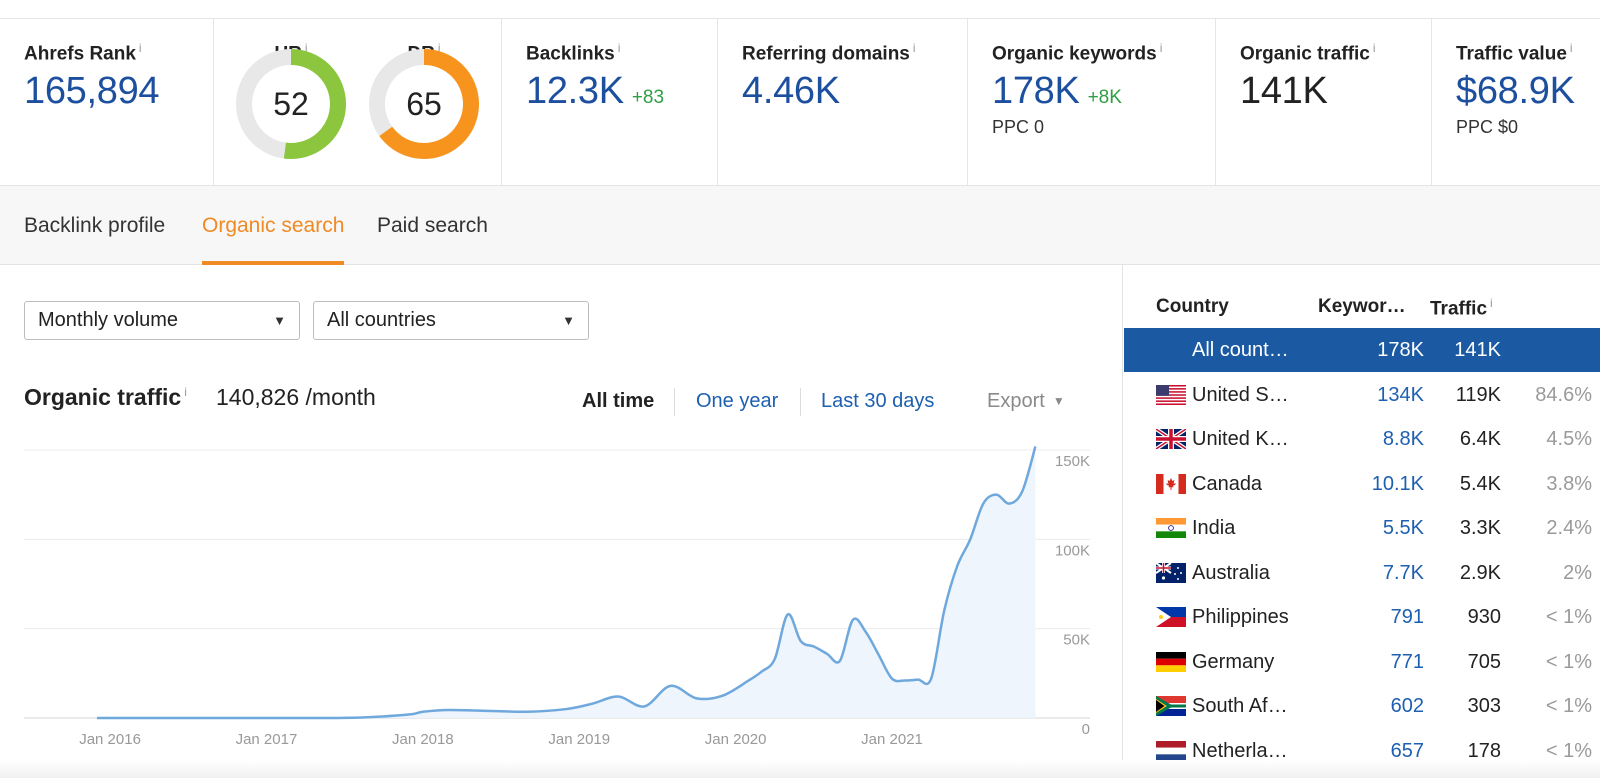 This screenshot has height=778, width=1600. I want to click on countries-select: All countries ▼, so click(451, 320).